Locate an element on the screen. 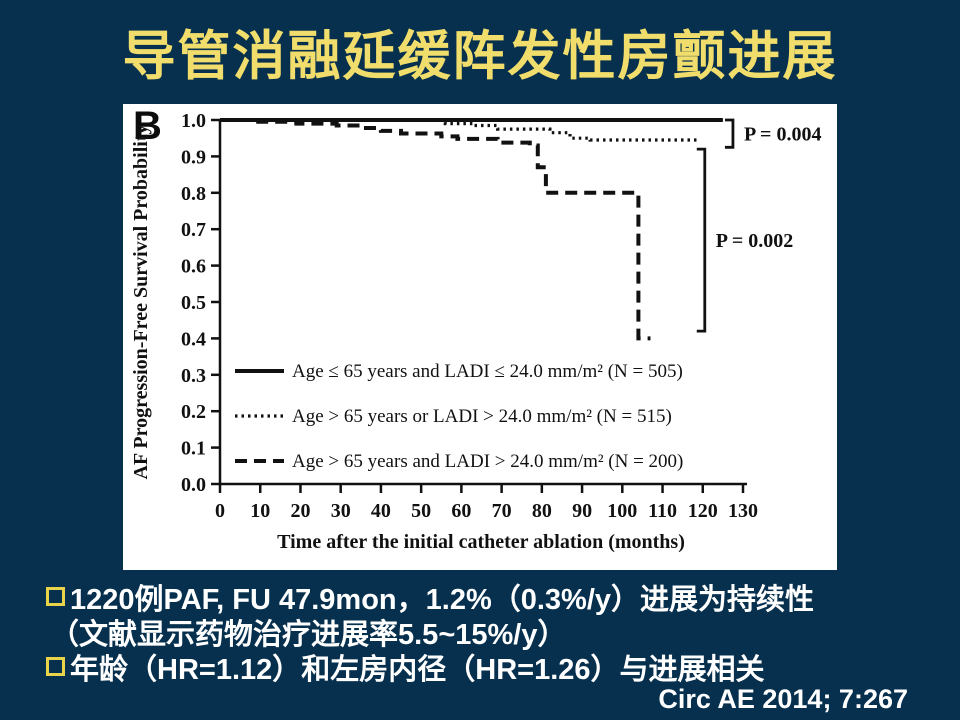  x-tick-label: 50 is located at coordinates (421, 511).